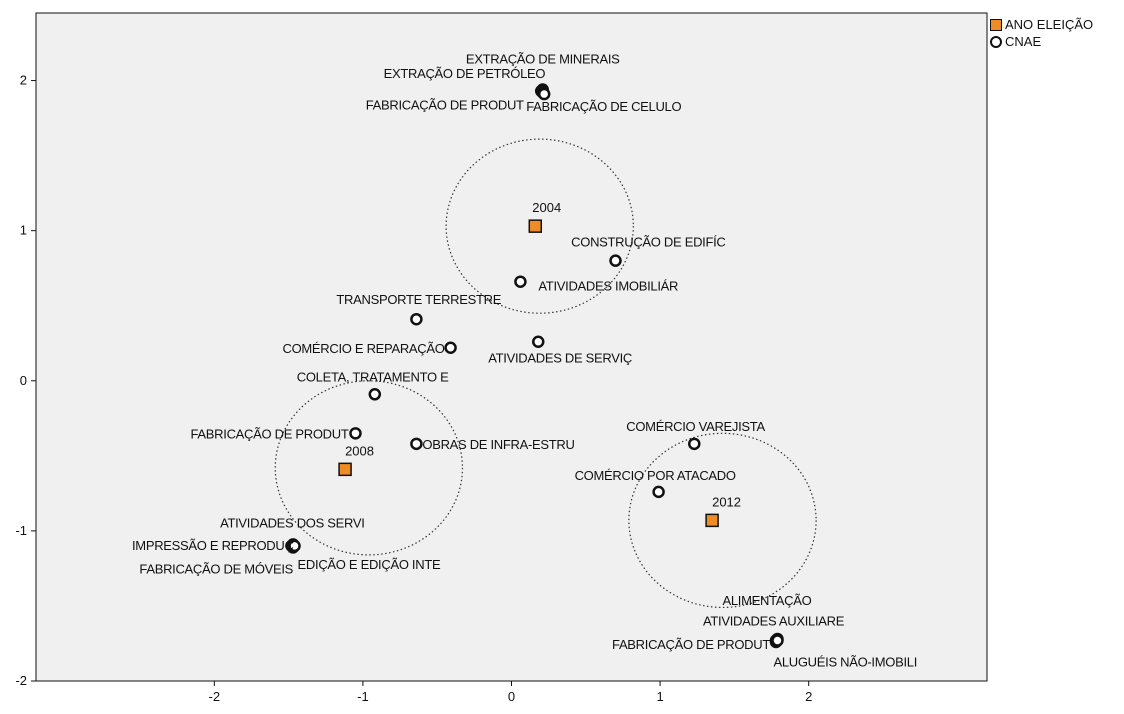  I want to click on point-label-cnae: COMÉRCIO E REPARAÇÃO, so click(364, 348).